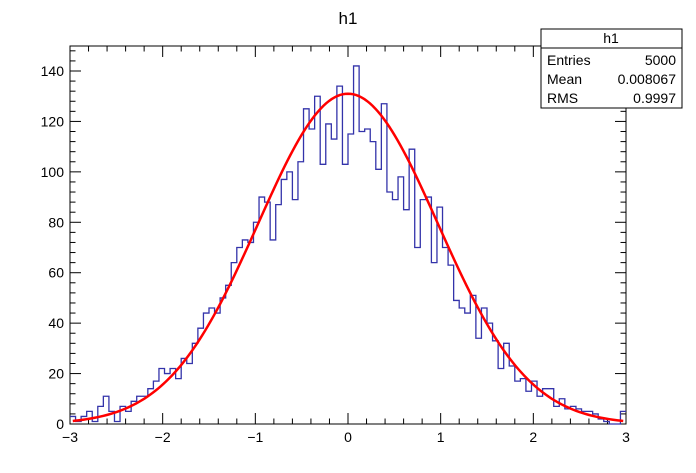 This screenshot has height=473, width=696. Describe the element at coordinates (611, 38) in the screenshot. I see `stats-title: h1` at that location.